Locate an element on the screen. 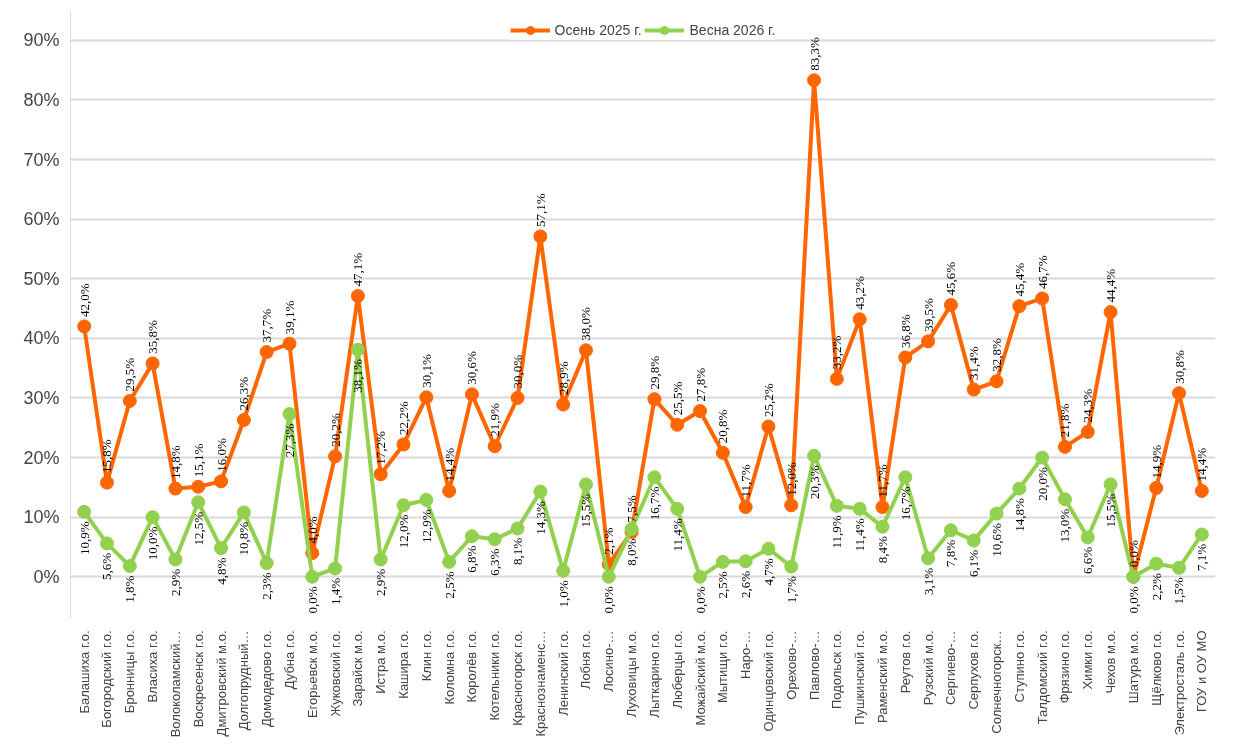 This screenshot has height=747, width=1243. legend-label: Весна 2026 г. is located at coordinates (732, 30).